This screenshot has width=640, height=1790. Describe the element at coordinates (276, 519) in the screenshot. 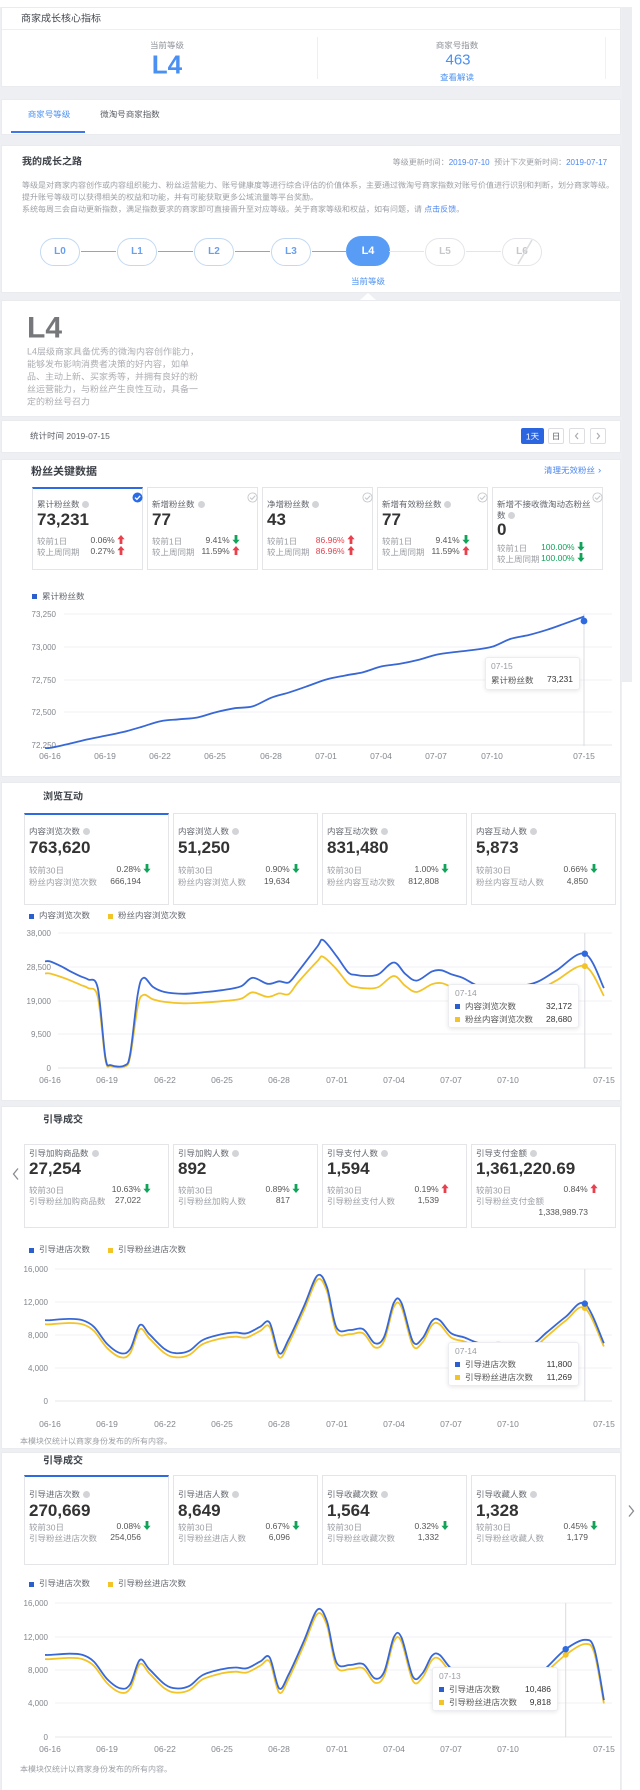

I see `svg-text: 43` at that location.